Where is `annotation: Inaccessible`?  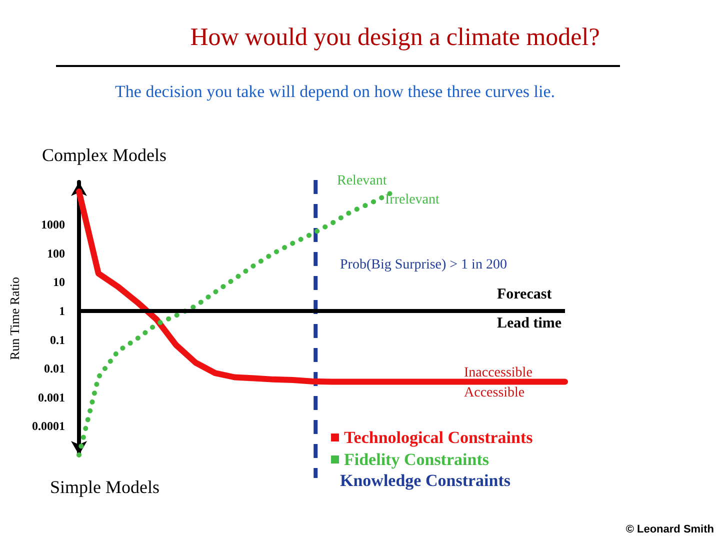 annotation: Inaccessible is located at coordinates (498, 373).